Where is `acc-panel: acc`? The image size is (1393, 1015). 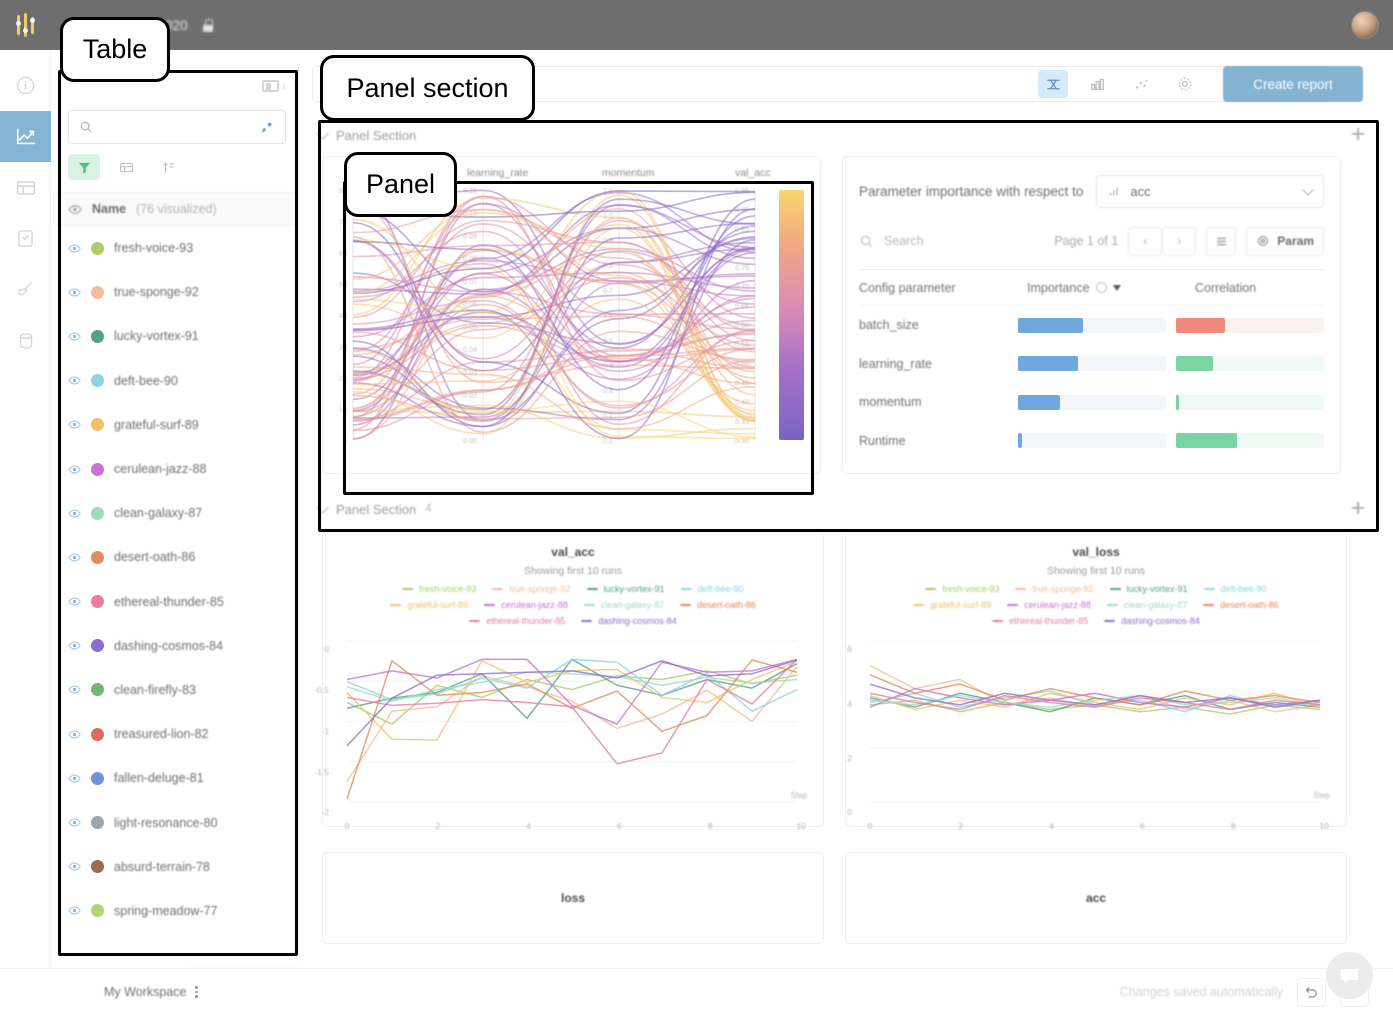
acc-panel: acc is located at coordinates (1096, 898).